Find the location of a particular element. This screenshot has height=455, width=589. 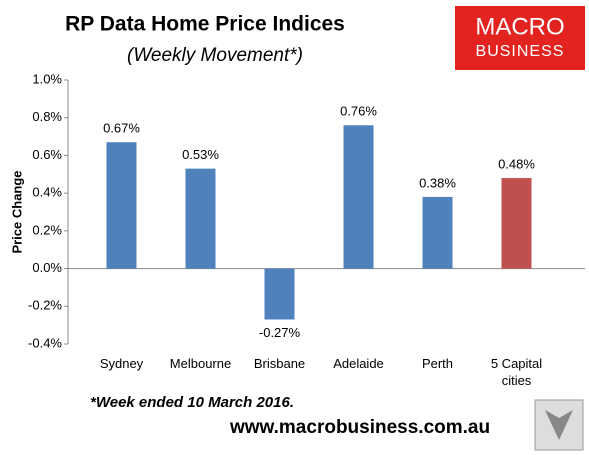

source: www.macrobusiness.com.au is located at coordinates (359, 427).